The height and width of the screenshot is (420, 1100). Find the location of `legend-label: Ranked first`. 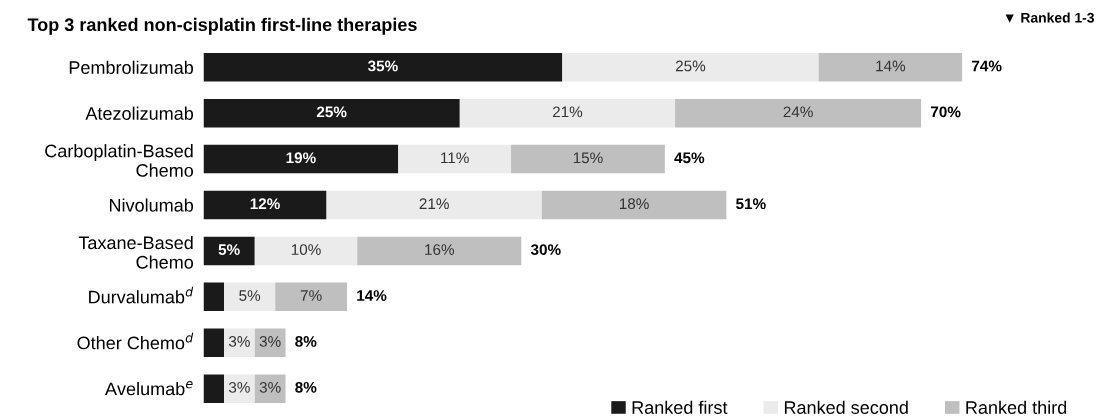

legend-label: Ranked first is located at coordinates (680, 407).